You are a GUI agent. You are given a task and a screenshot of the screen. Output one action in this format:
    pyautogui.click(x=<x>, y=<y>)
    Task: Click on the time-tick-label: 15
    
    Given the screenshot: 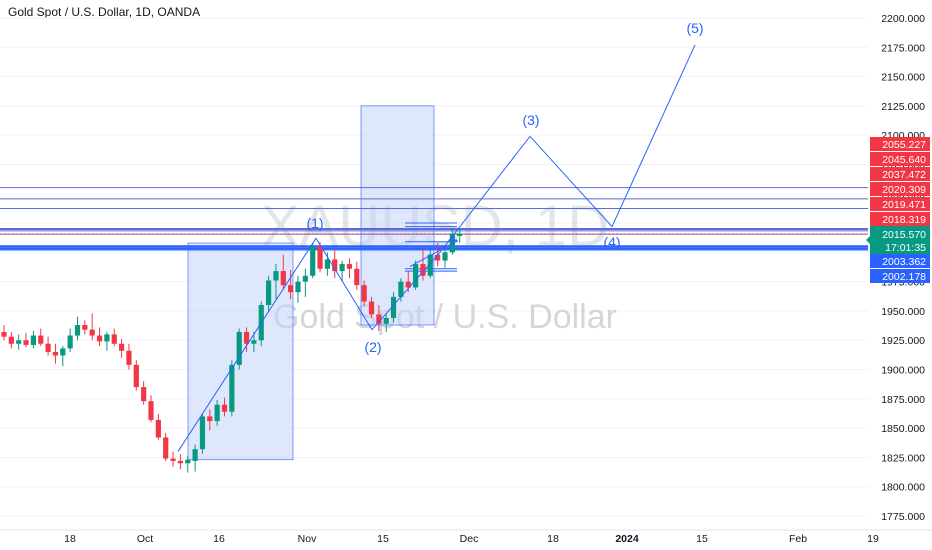 What is the action you would take?
    pyautogui.click(x=702, y=539)
    